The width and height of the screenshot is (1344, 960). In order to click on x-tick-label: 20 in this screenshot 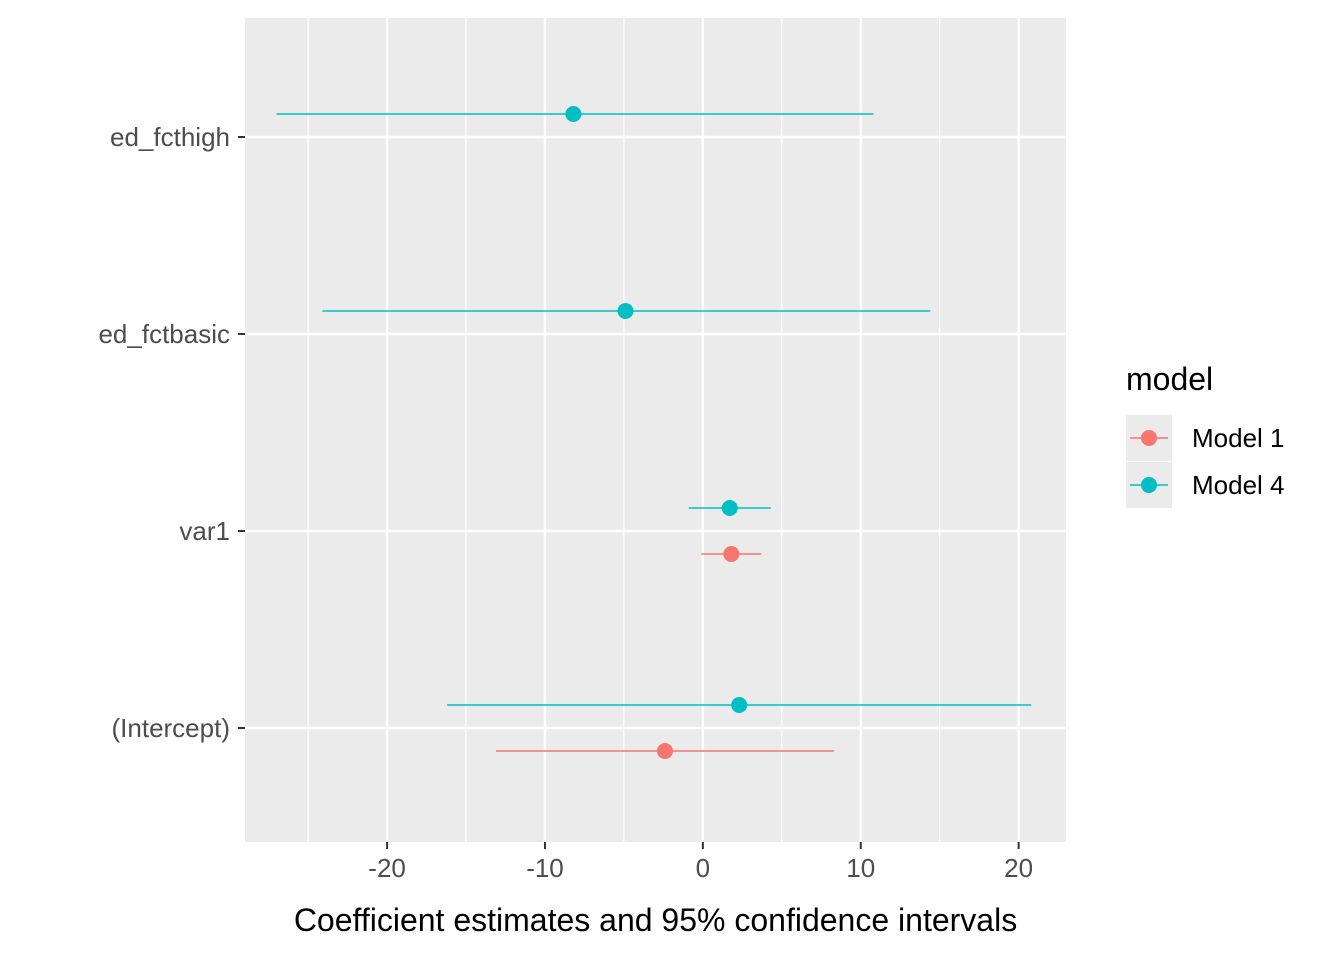, I will do `click(1018, 868)`.